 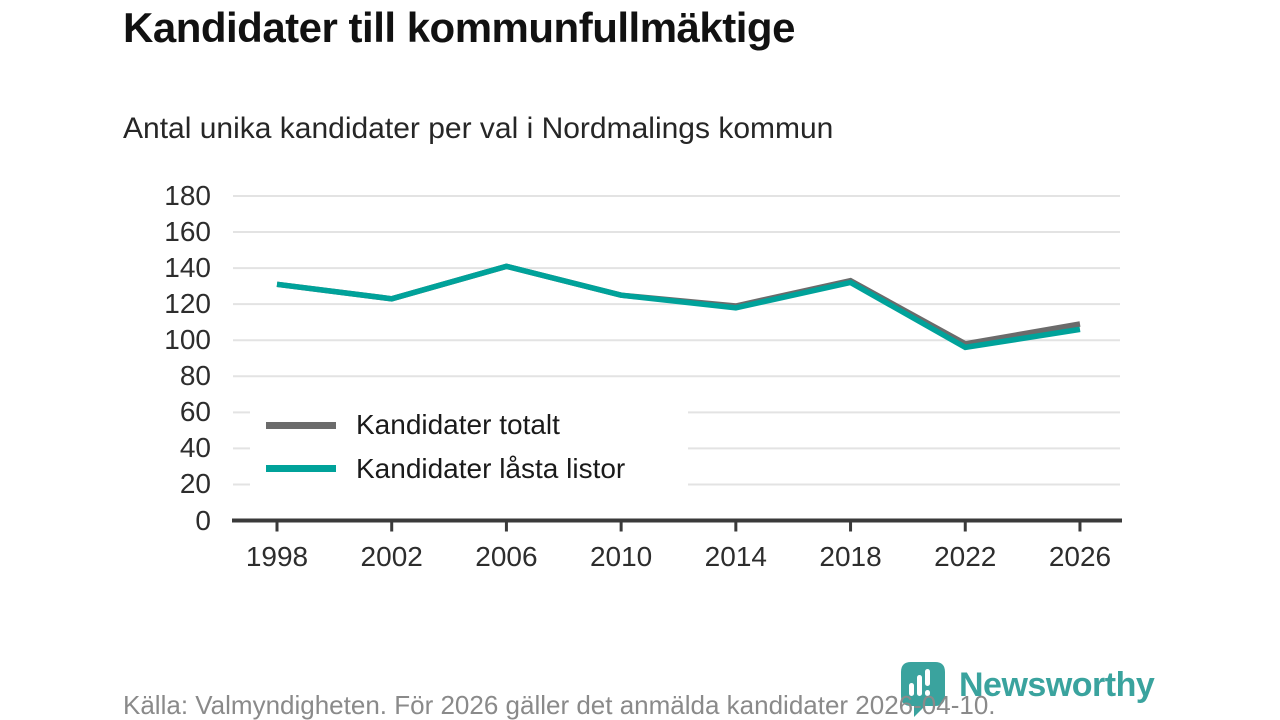 What do you see at coordinates (195, 412) in the screenshot?
I see `y-tick-label: 60` at bounding box center [195, 412].